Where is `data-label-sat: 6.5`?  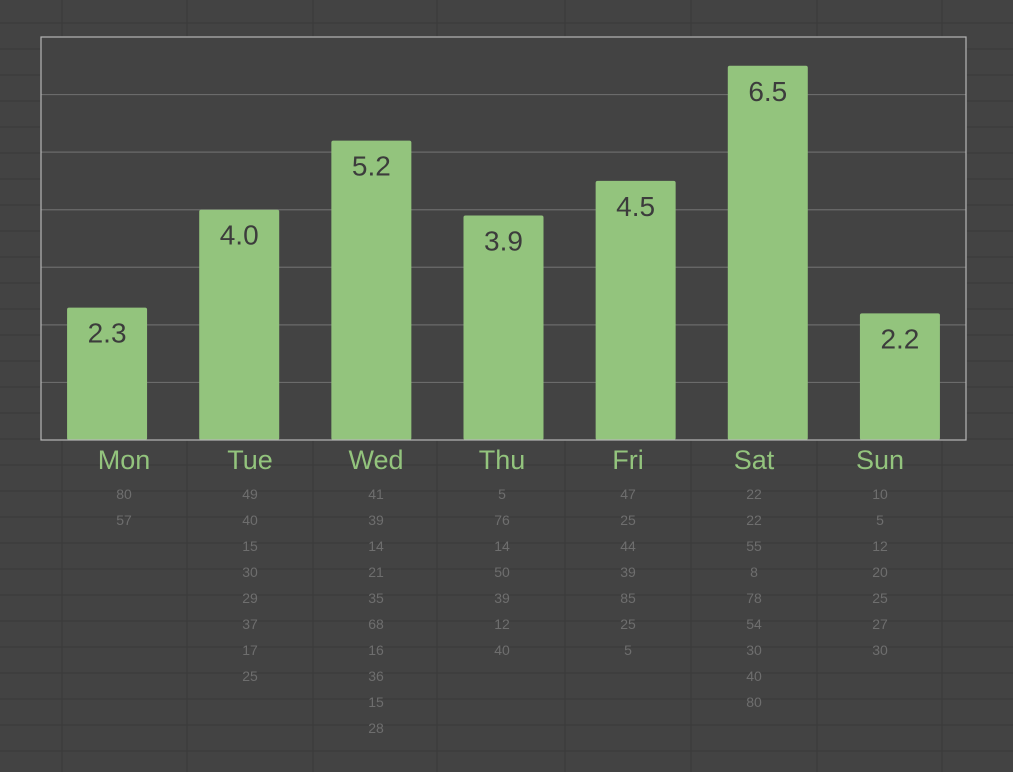
data-label-sat: 6.5 is located at coordinates (767, 91).